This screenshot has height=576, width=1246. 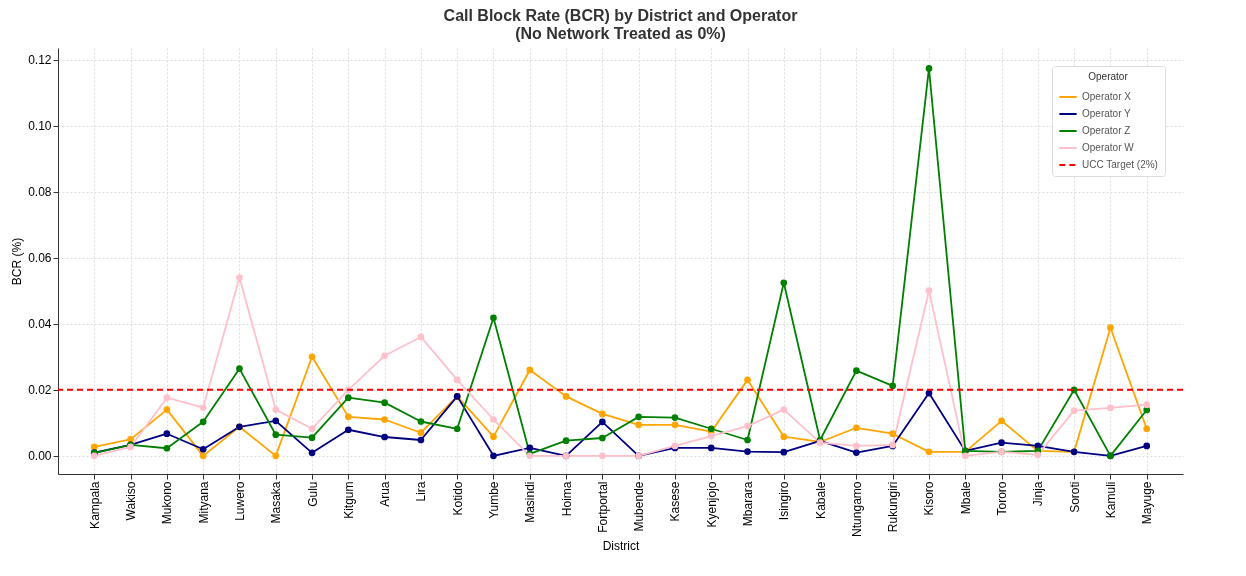 I want to click on x-tick-label: Luwero, so click(x=239, y=501).